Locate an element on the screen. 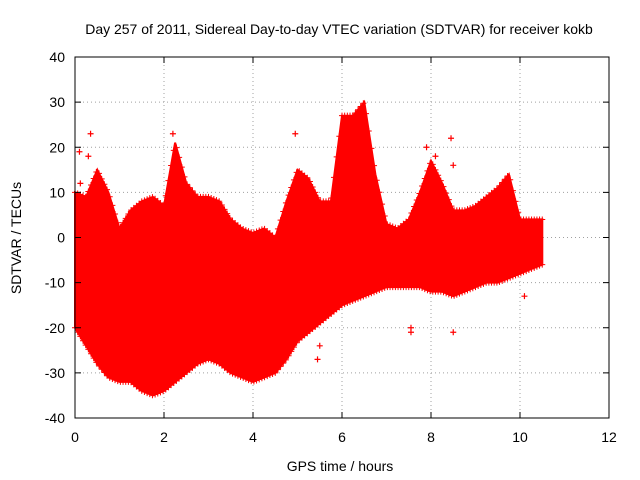  y-tick-label: 20 is located at coordinates (57, 147).